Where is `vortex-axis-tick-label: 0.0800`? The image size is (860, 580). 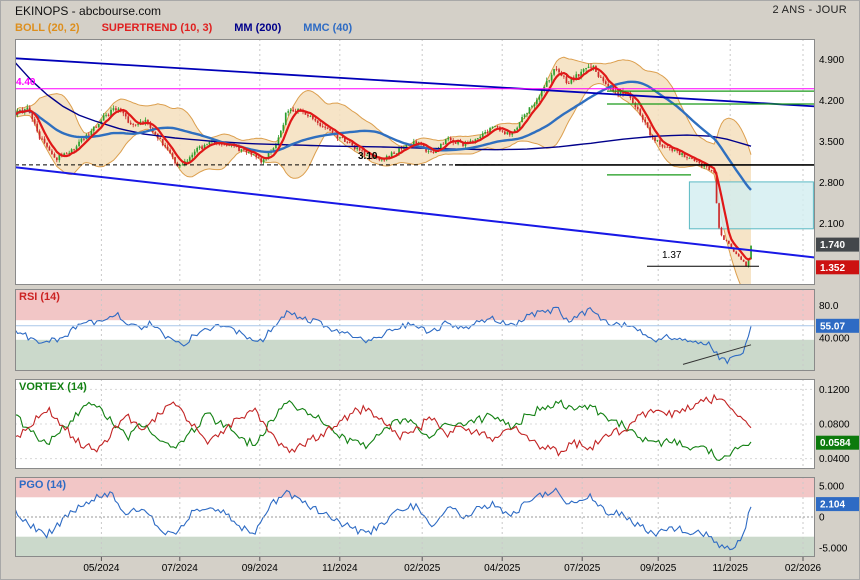 vortex-axis-tick-label: 0.0800 is located at coordinates (834, 425).